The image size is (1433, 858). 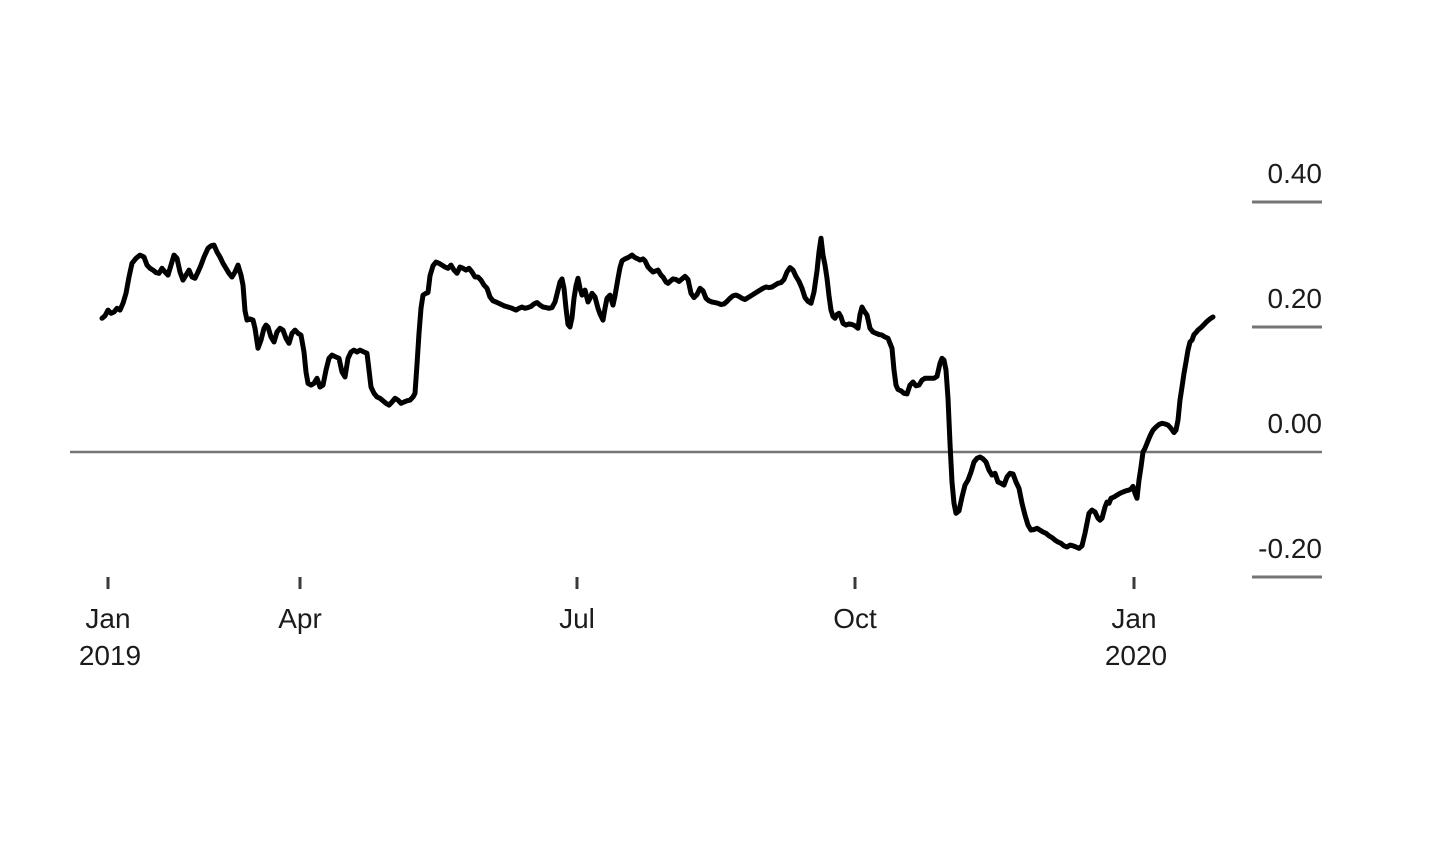 I want to click on x-axis-tick-label: Apr, so click(x=300, y=618).